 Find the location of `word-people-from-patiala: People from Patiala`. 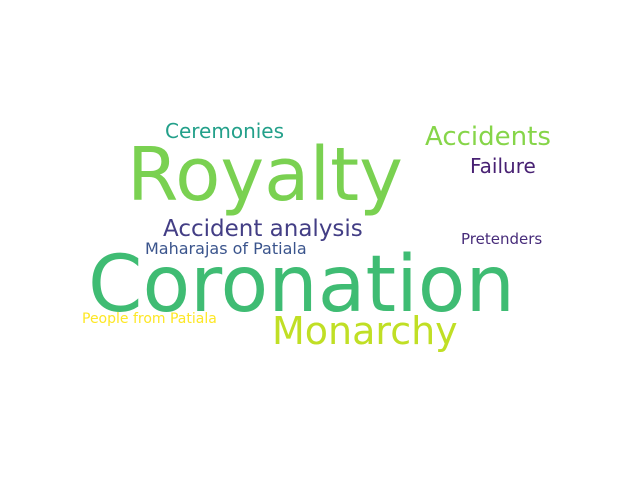

word-people-from-patiala: People from Patiala is located at coordinates (149, 319).